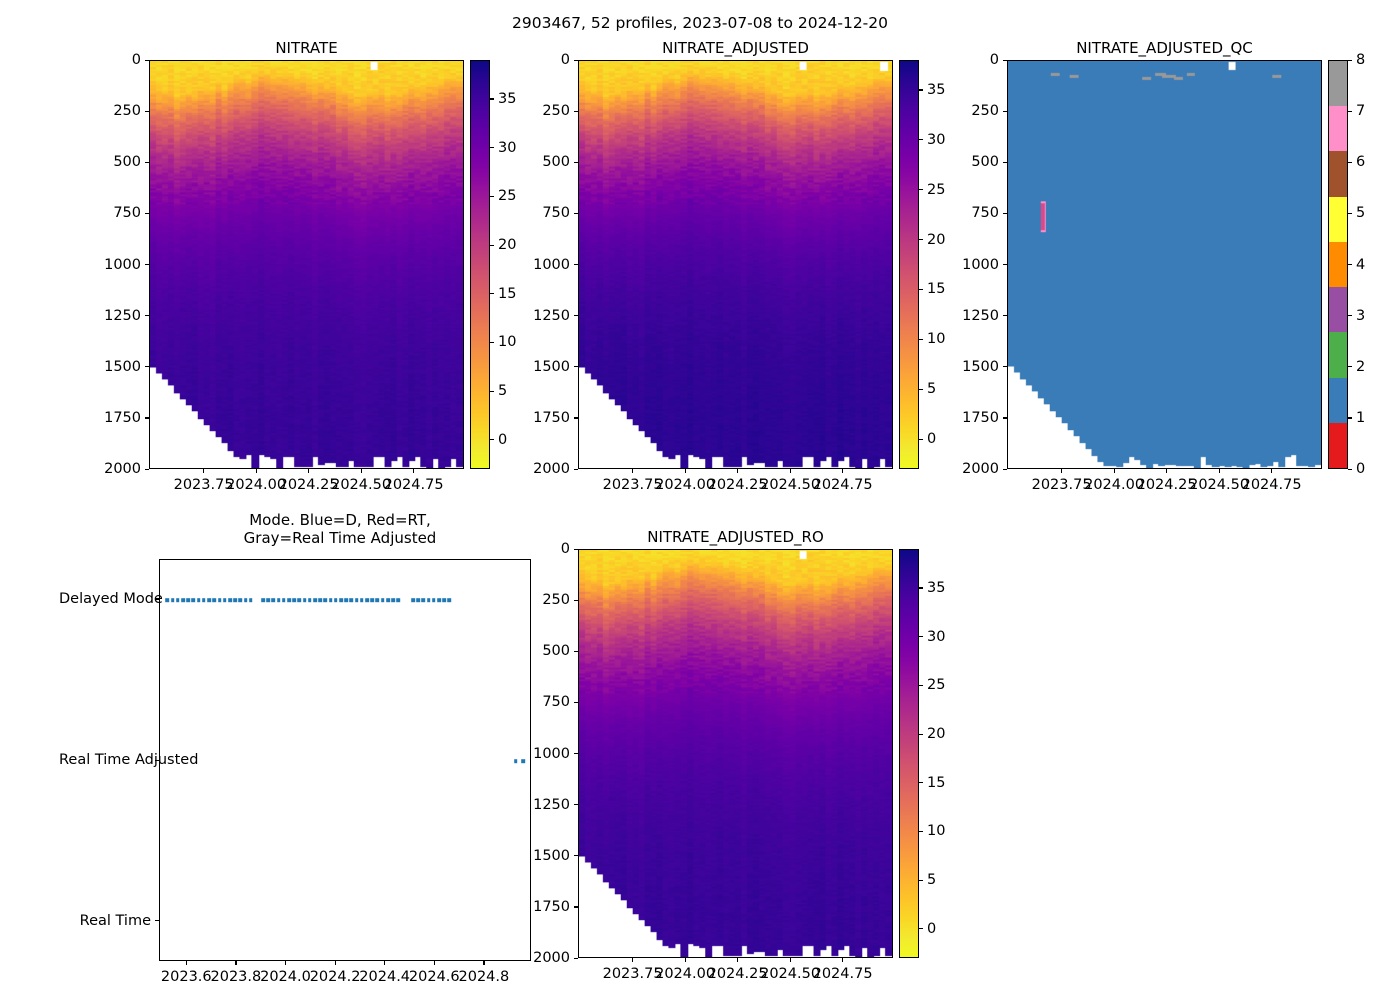 The width and height of the screenshot is (1400, 1000). What do you see at coordinates (127, 162) in the screenshot?
I see `ytick-label-nitrate-2: 500` at bounding box center [127, 162].